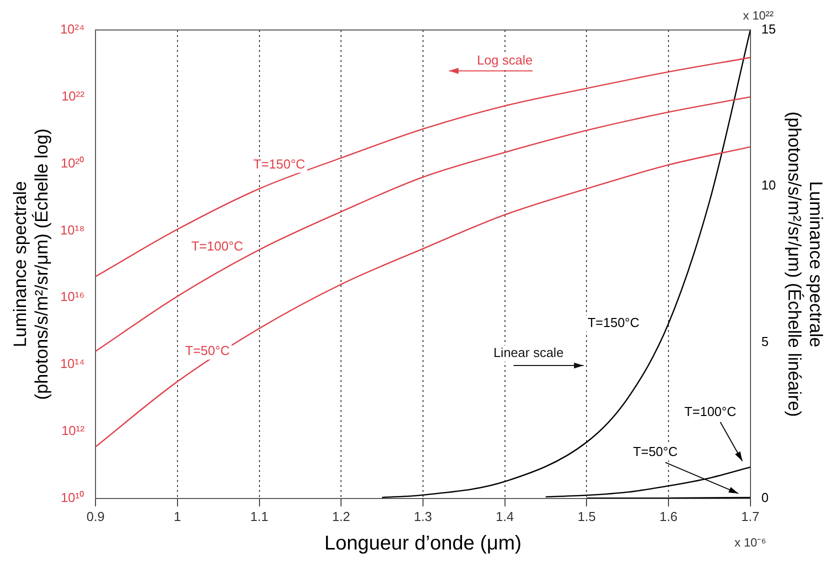  What do you see at coordinates (423, 516) in the screenshot?
I see `x-tick-label: 1.3` at bounding box center [423, 516].